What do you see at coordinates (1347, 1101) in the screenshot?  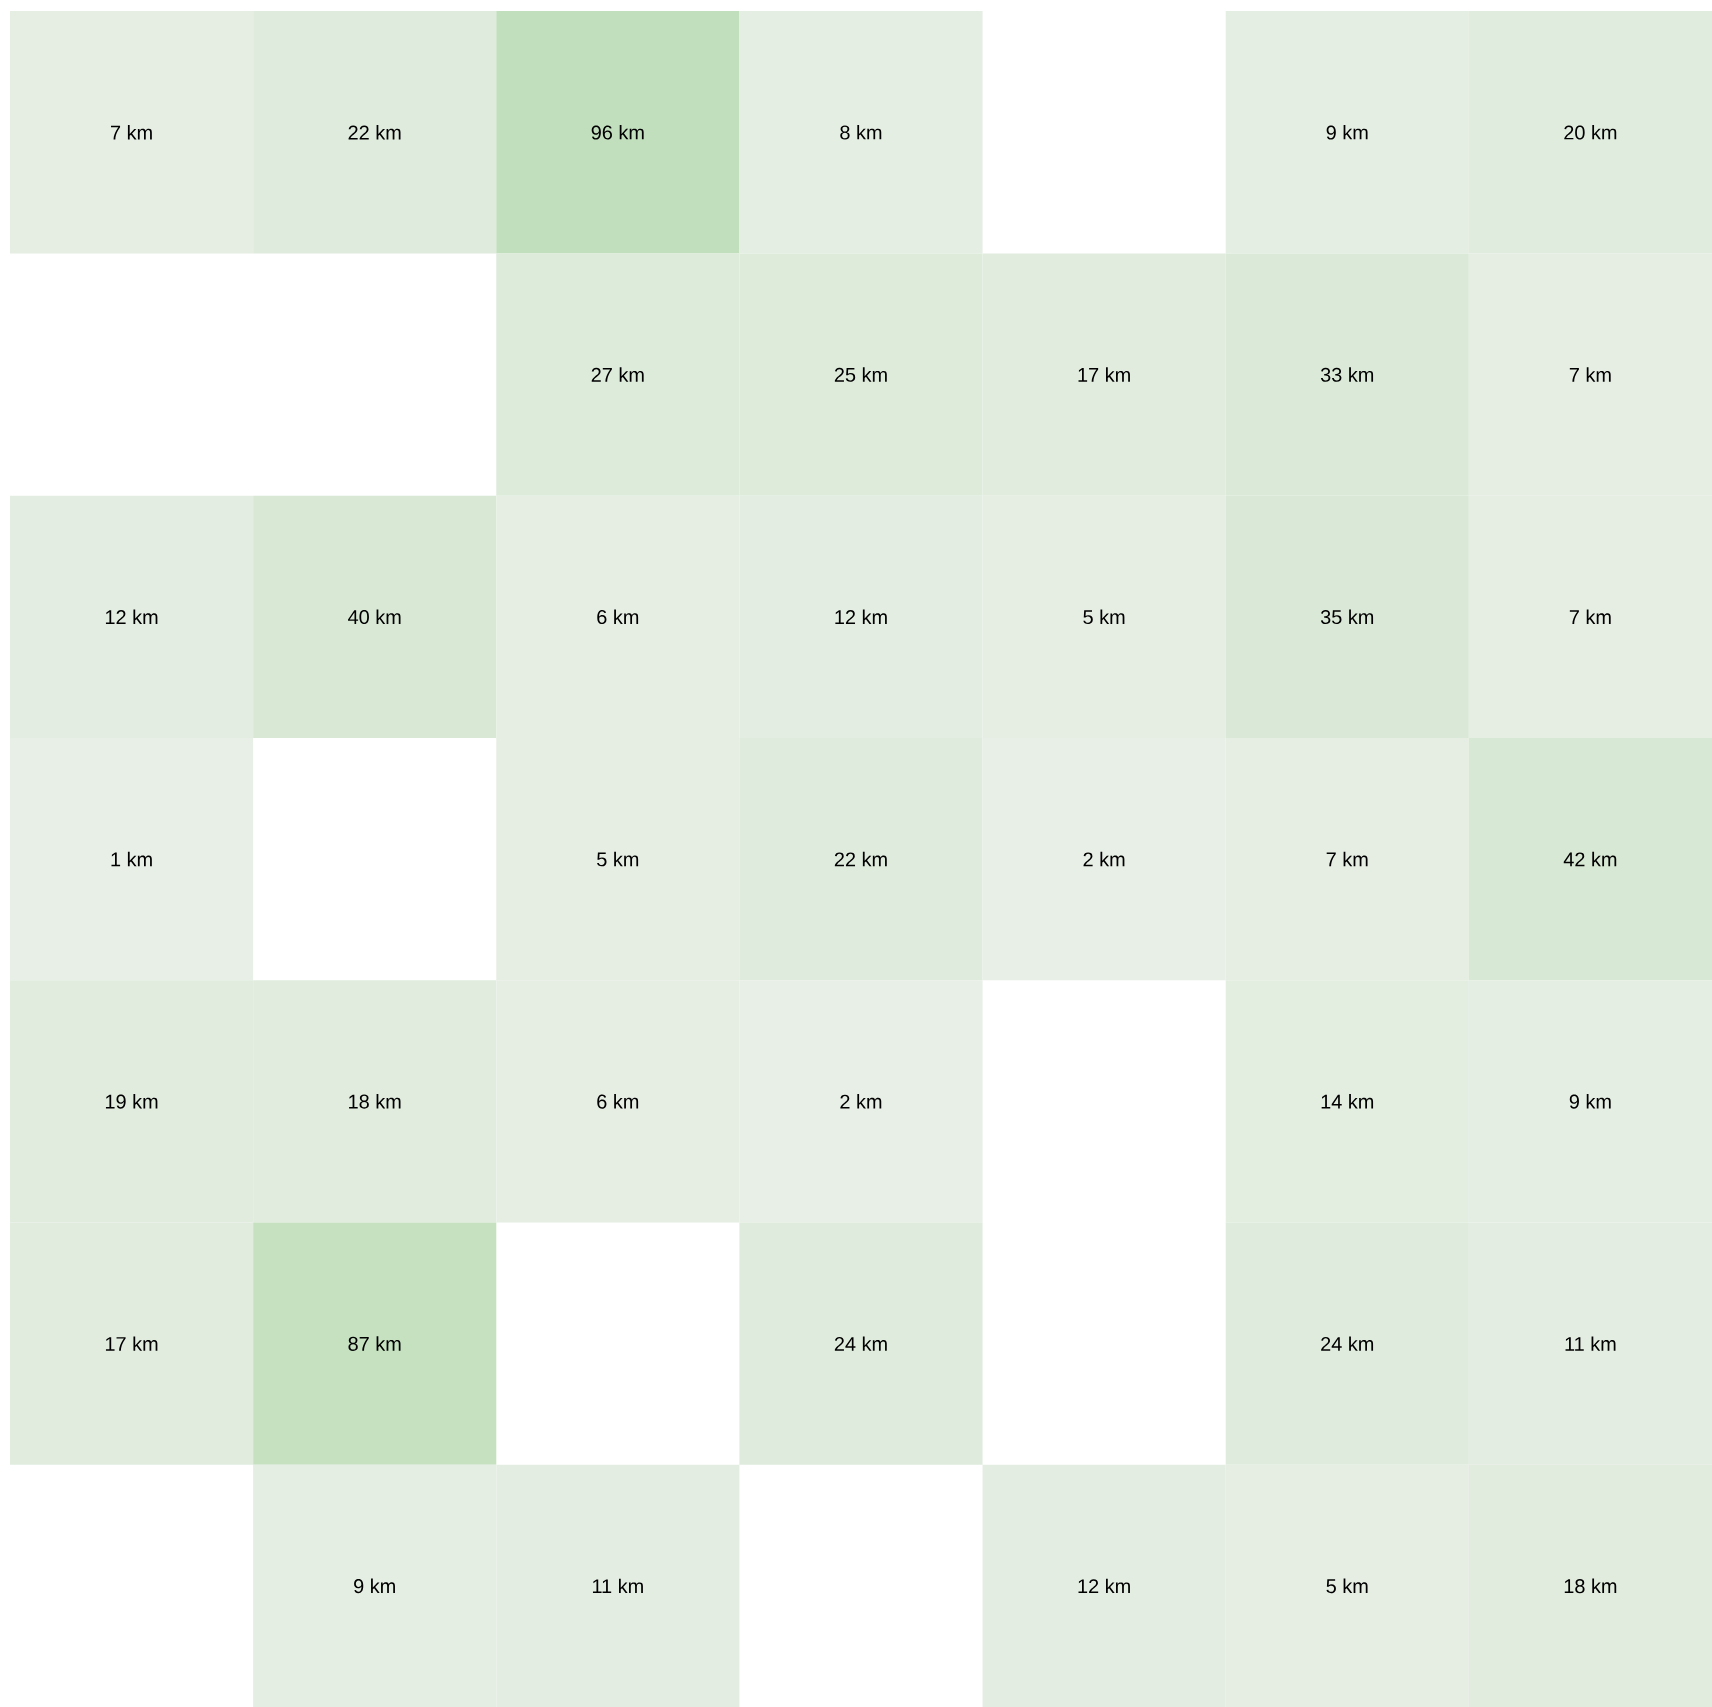 I see `data-label: 14 km` at bounding box center [1347, 1101].